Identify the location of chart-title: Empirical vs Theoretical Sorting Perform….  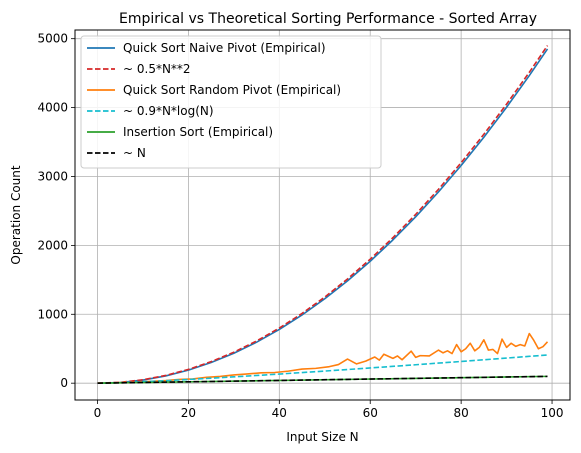
(328, 19).